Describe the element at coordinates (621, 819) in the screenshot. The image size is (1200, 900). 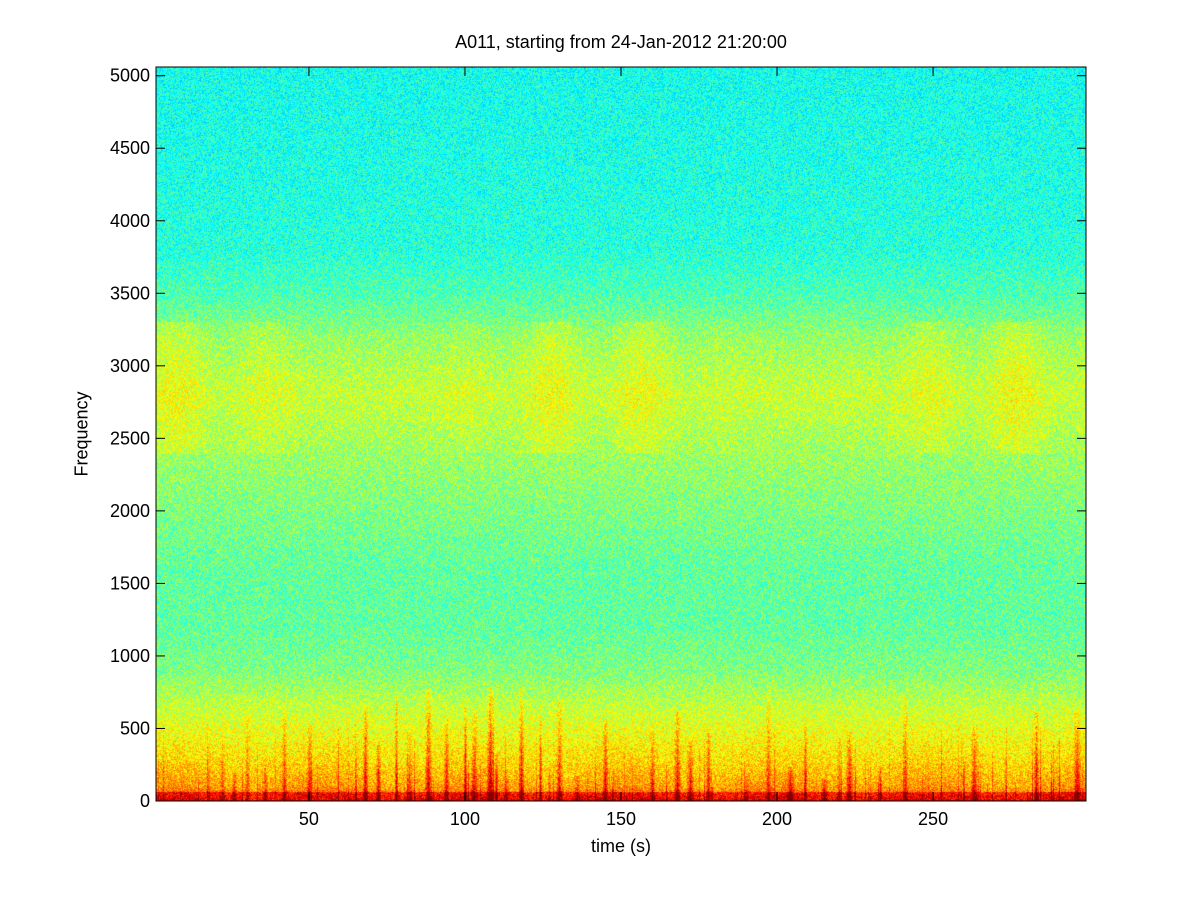
I see `x-tick-label: 150` at that location.